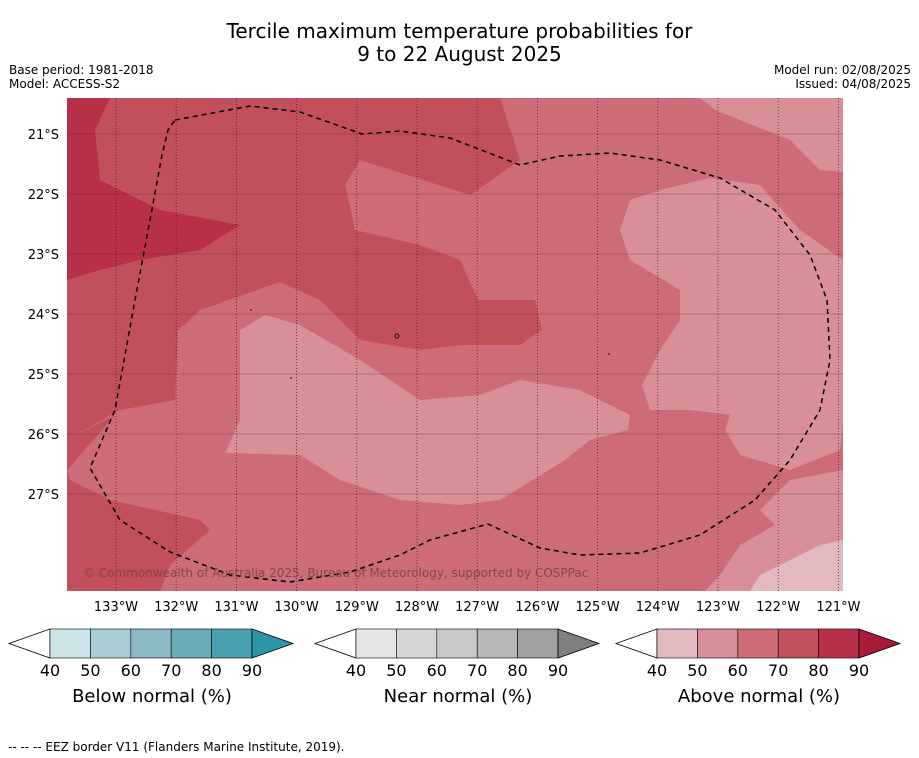 This screenshot has width=919, height=758. Describe the element at coordinates (458, 696) in the screenshot. I see `colorbar-title-near: Near normal (%)` at that location.